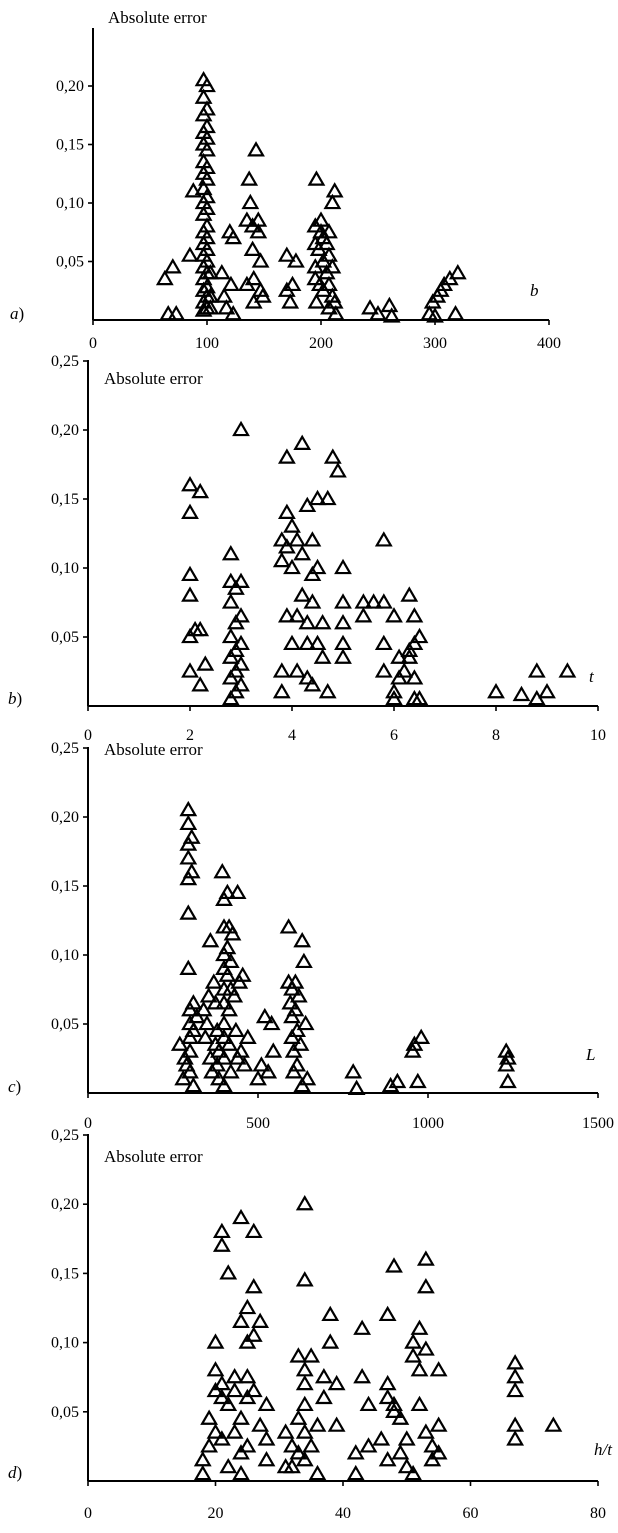  I want to click on x-axis-title: b, so click(534, 290).